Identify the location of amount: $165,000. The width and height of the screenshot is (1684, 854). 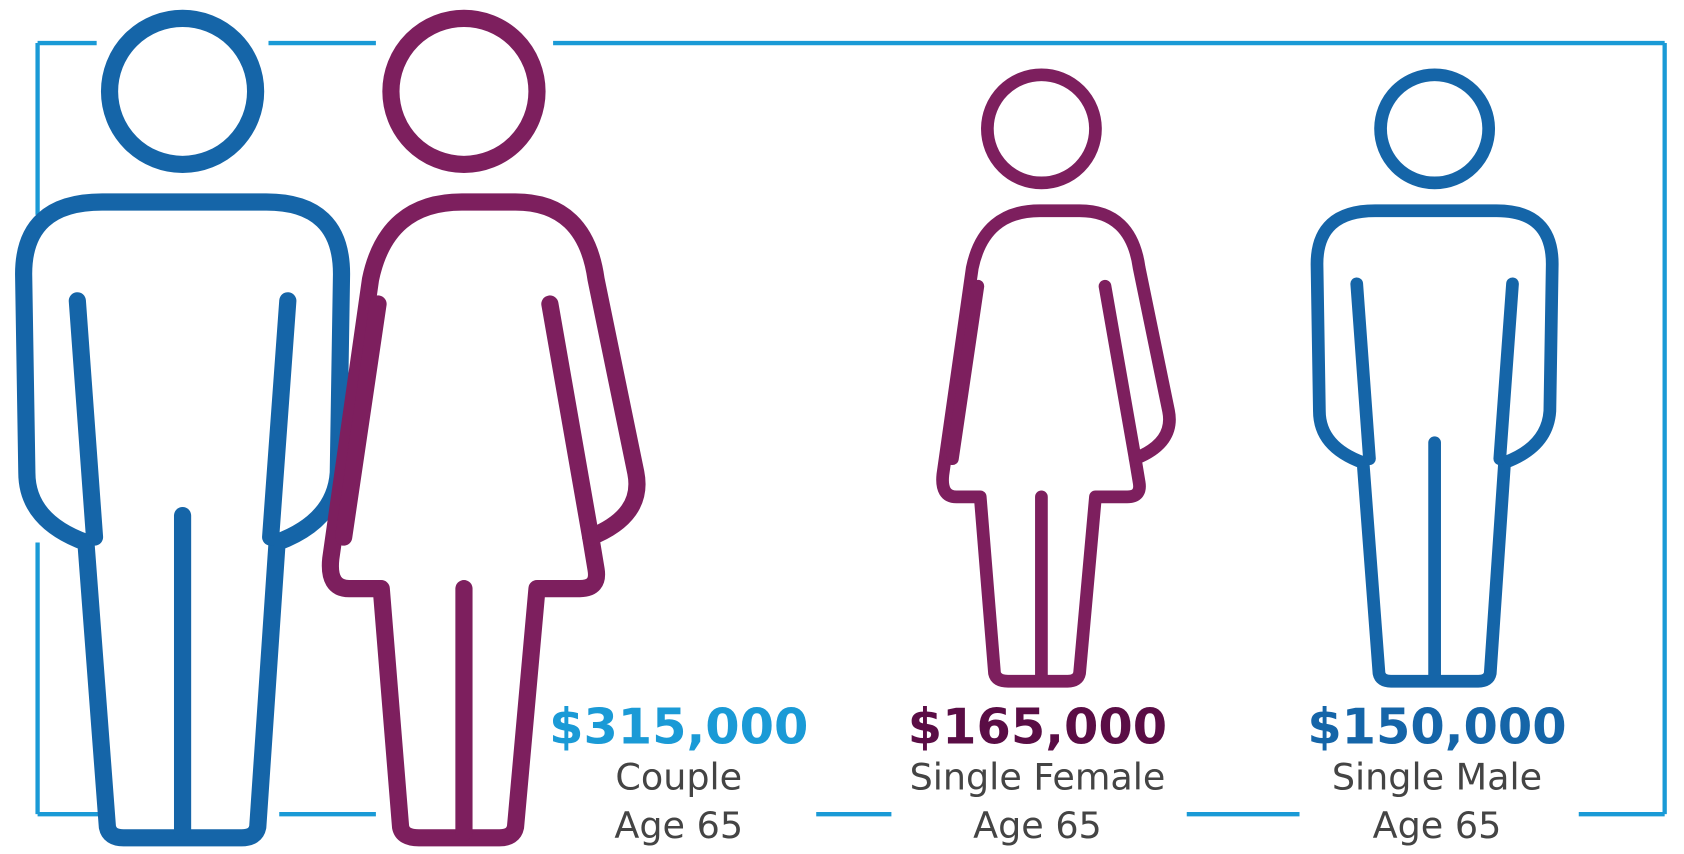
(1037, 726).